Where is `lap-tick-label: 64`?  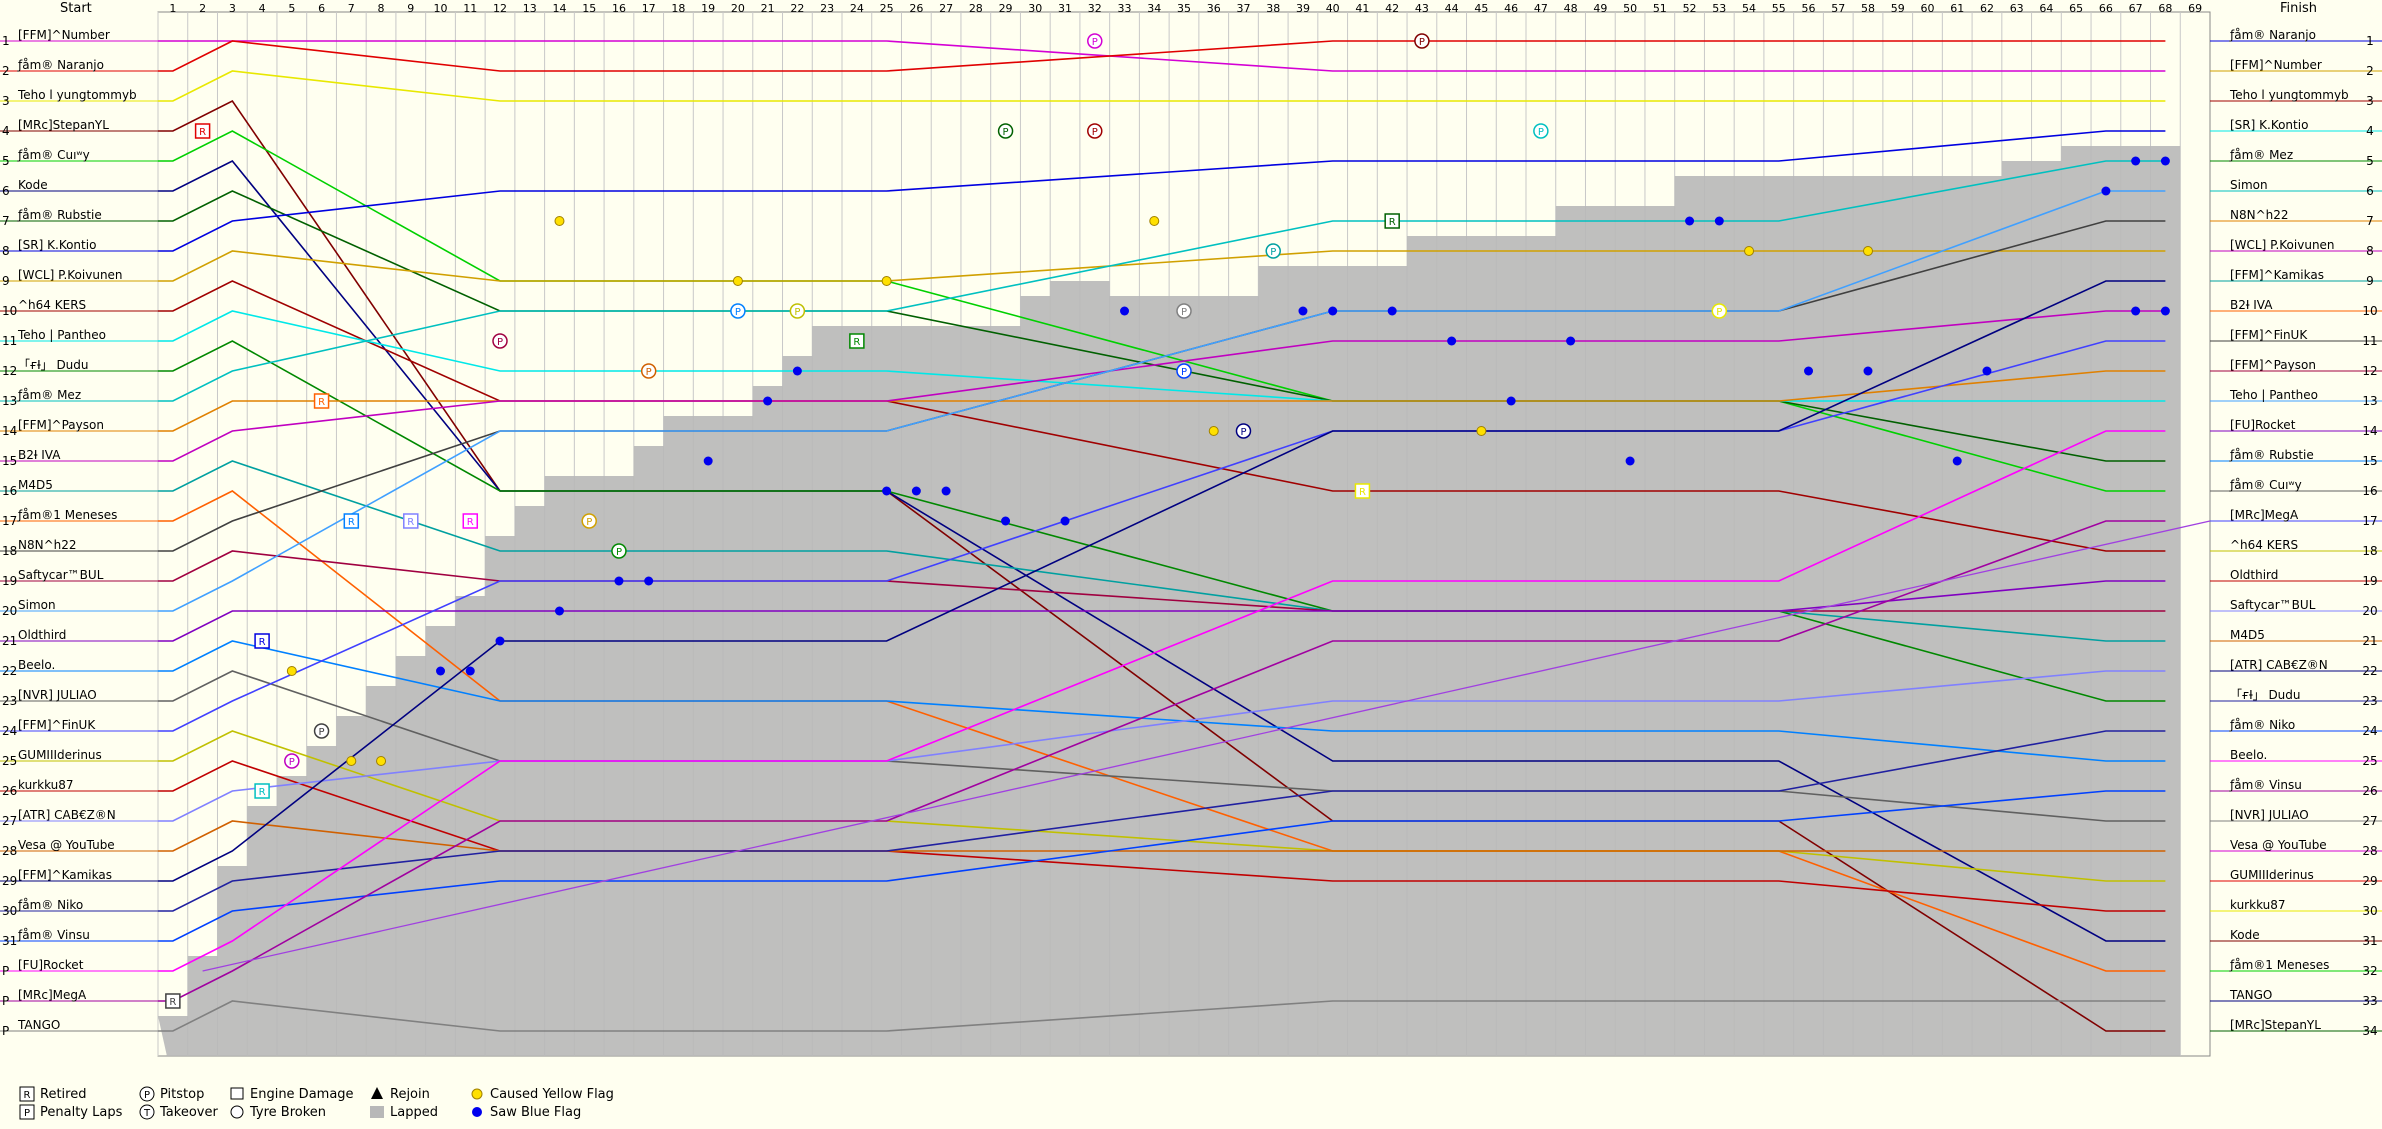 lap-tick-label: 64 is located at coordinates (2046, 8).